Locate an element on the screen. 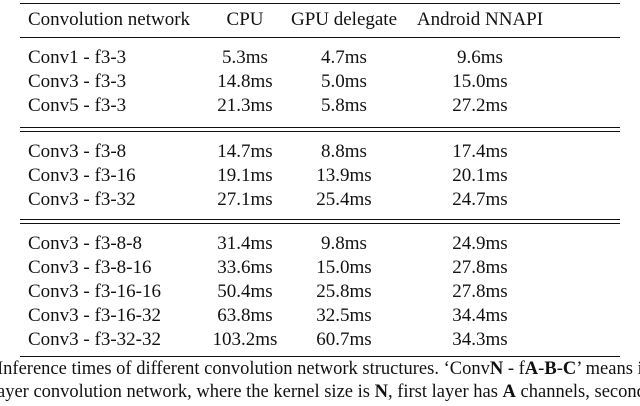  header-rule is located at coordinates (320, 37).